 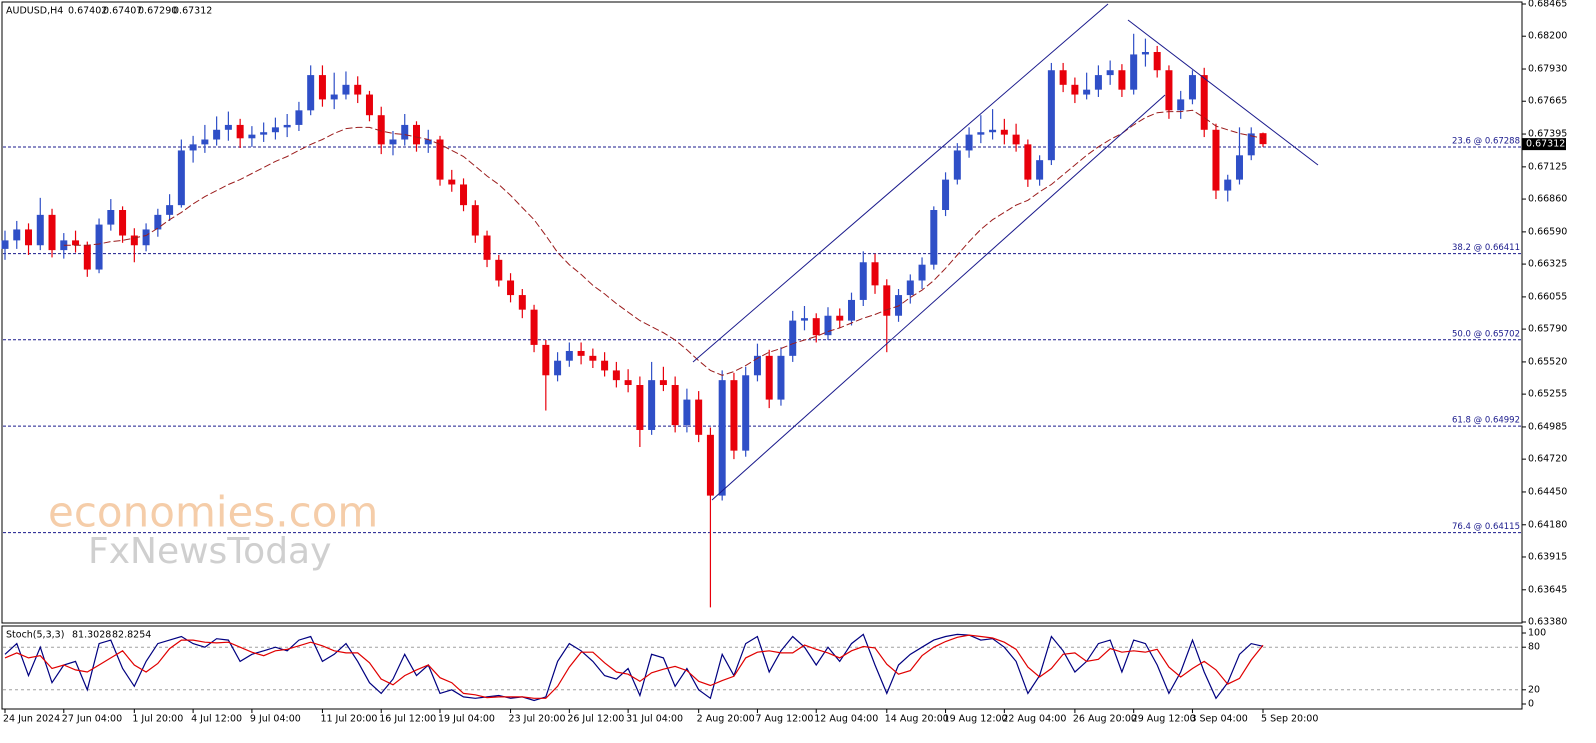 I want to click on y-tick-label: 0.65520, so click(x=1547, y=361).